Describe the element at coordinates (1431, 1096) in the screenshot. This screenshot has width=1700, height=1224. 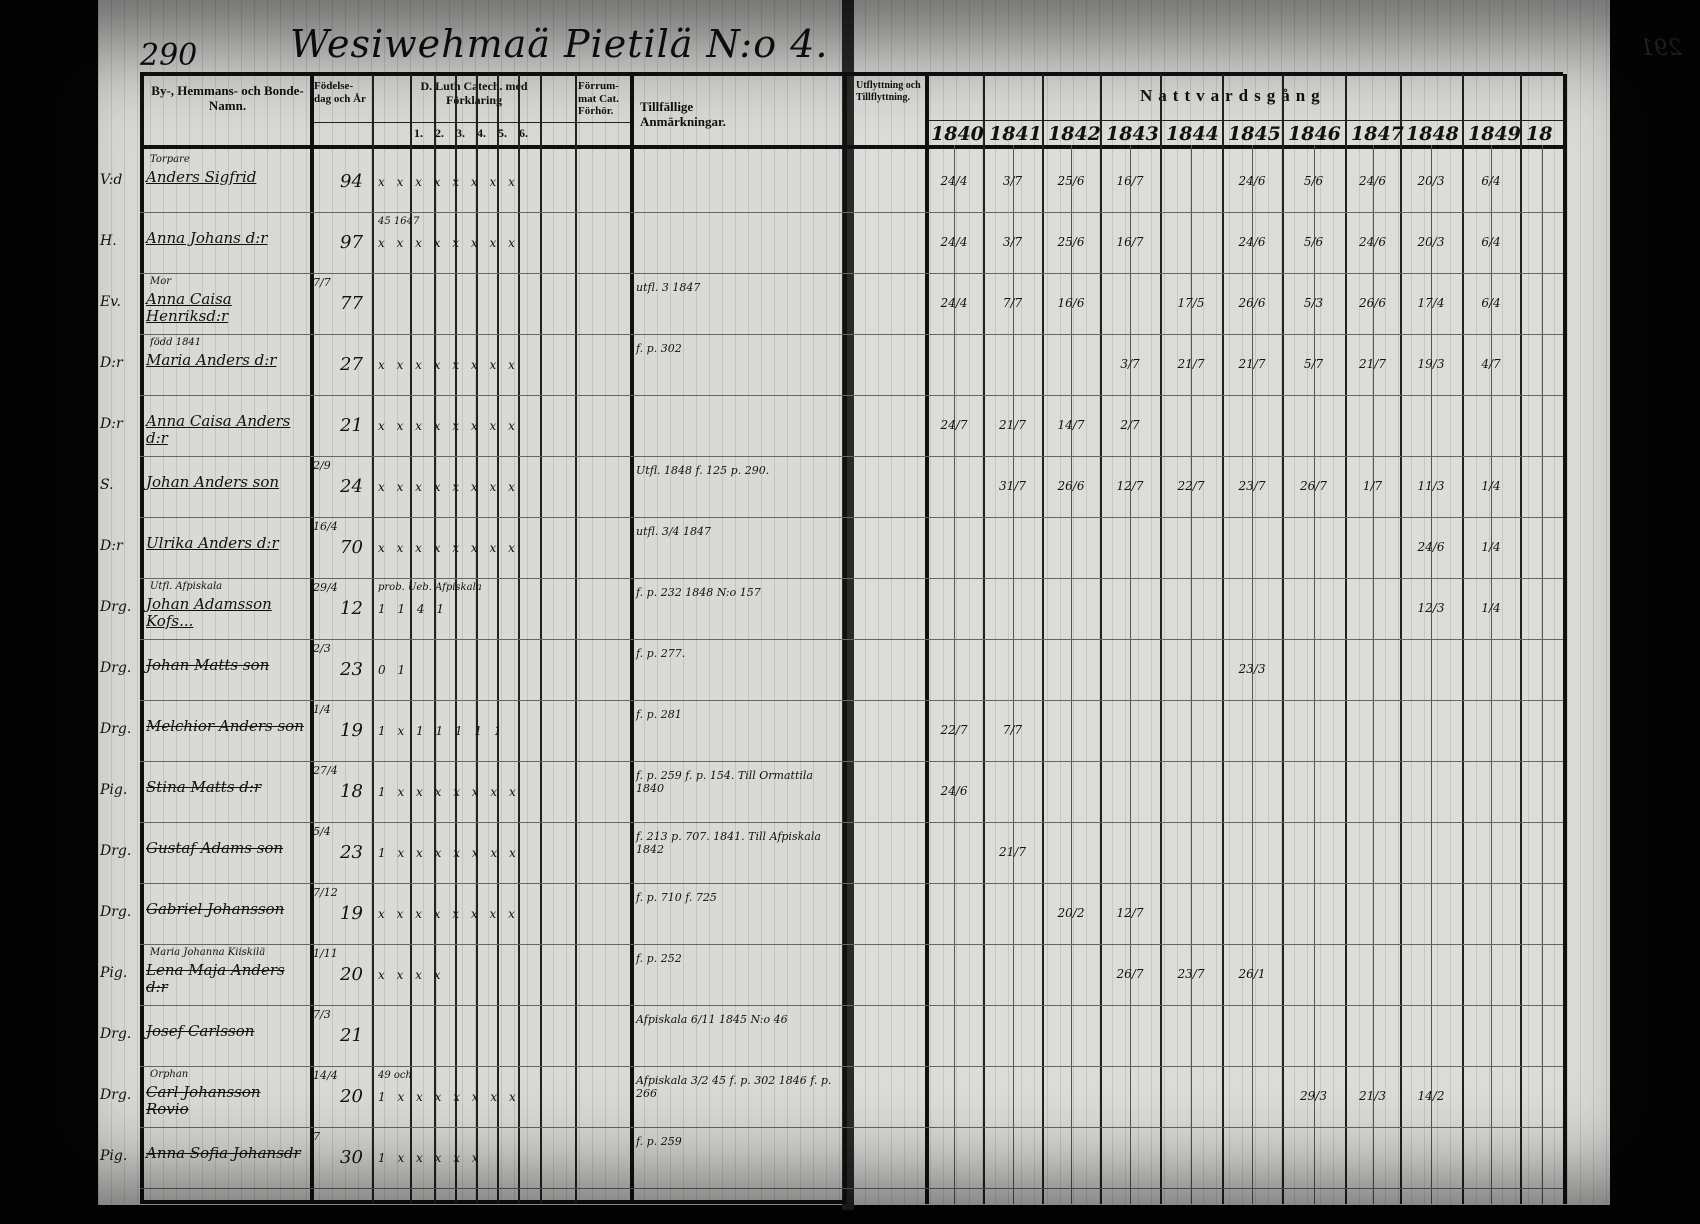
I see `communion-mark: 14/2` at that location.